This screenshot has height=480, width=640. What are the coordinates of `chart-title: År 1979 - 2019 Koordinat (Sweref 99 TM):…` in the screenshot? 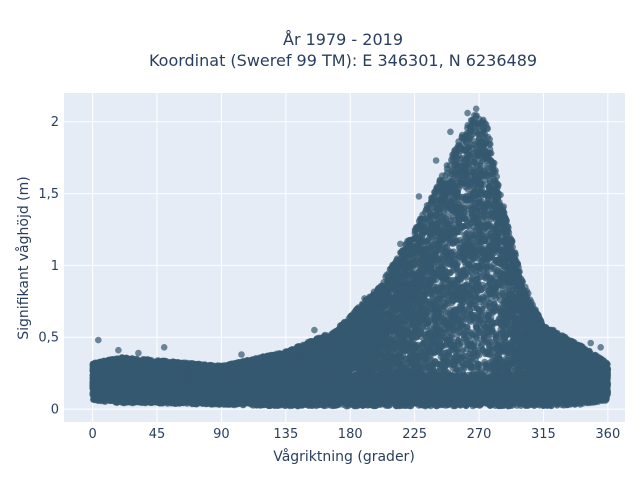 It's located at (343, 50).